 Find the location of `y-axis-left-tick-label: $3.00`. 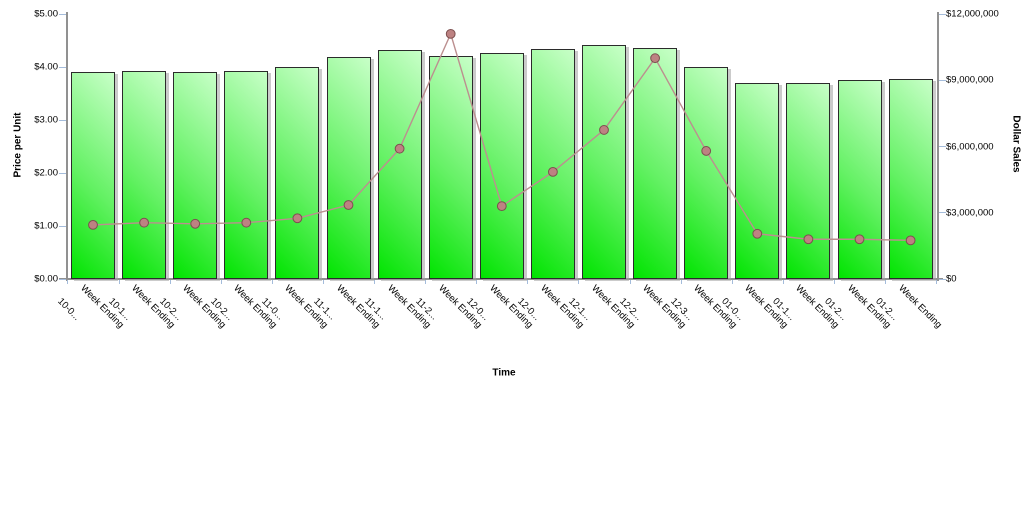

y-axis-left-tick-label: $3.00 is located at coordinates (46, 120).